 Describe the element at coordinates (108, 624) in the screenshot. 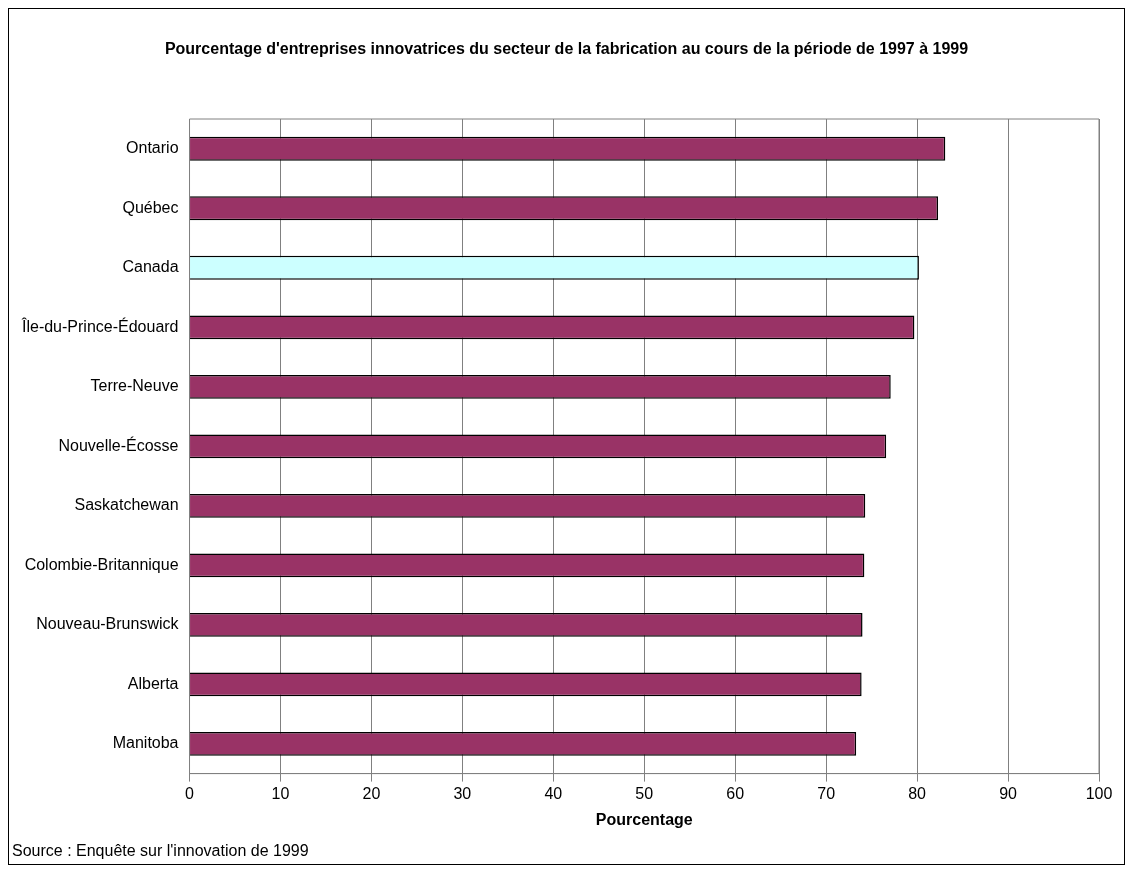

I see `y-tick-label: Nouveau-Brunswick` at that location.